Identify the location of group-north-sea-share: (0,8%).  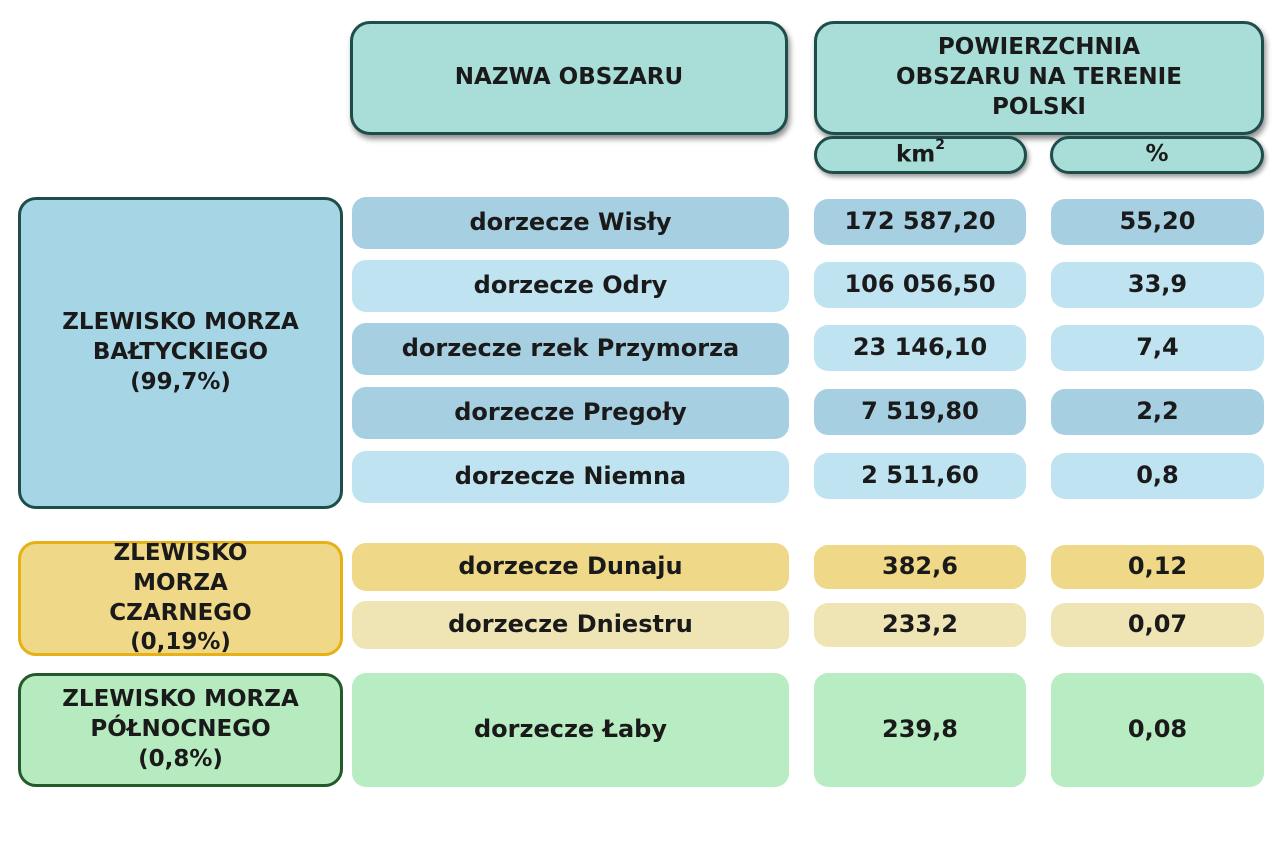
(180, 758).